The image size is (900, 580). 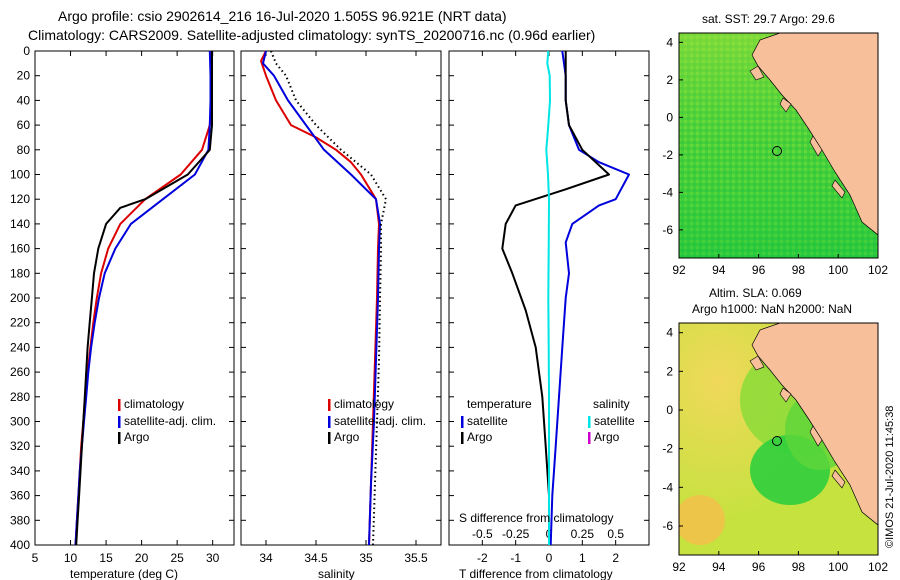 I want to click on legend-satellite-swatch, so click(x=119, y=422).